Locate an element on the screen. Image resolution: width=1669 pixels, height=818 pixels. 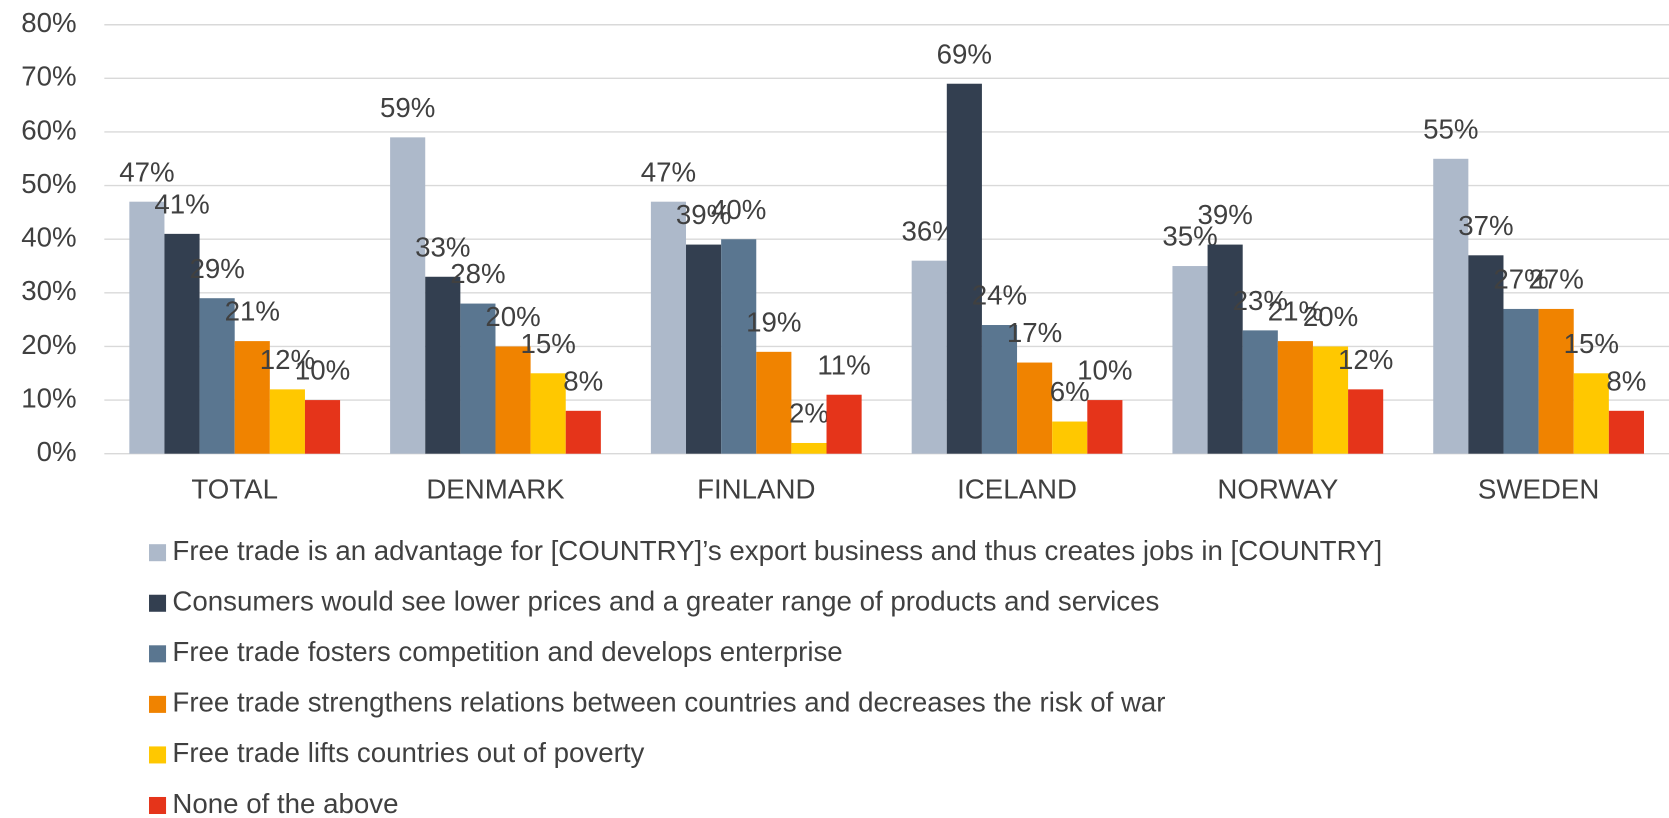
data-label: 40% is located at coordinates (738, 209).